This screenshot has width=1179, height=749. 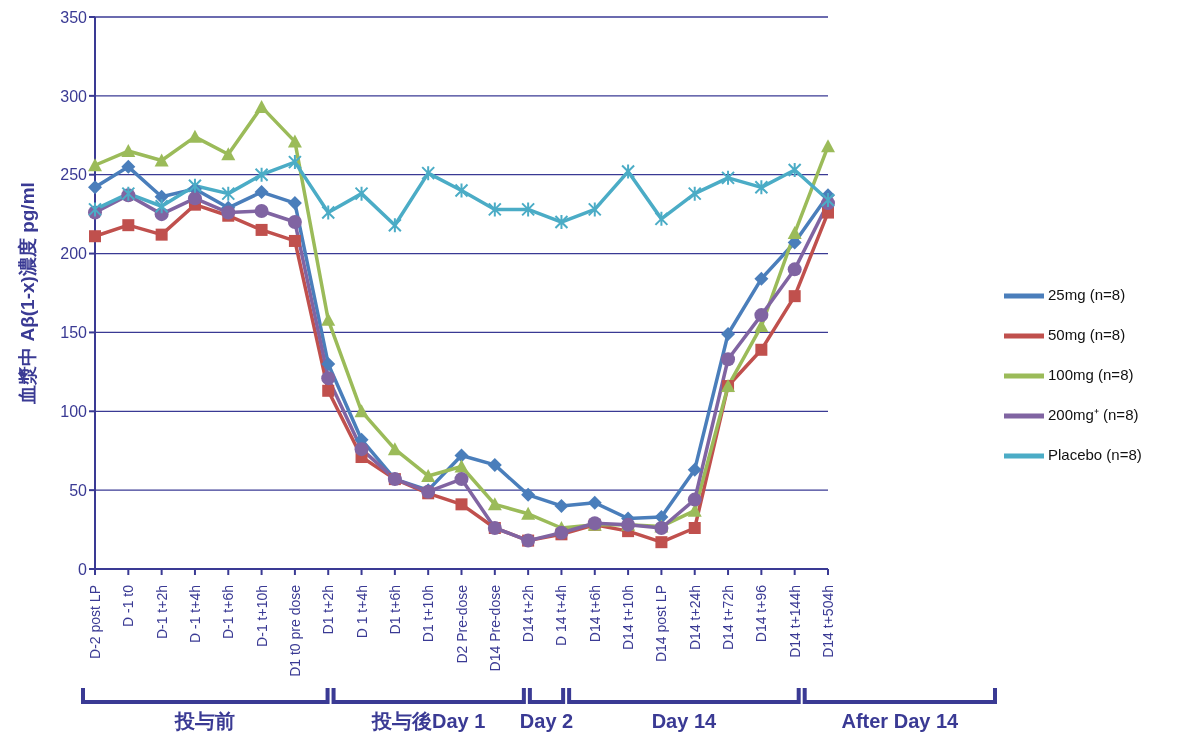 What do you see at coordinates (394, 610) in the screenshot?
I see `x-tick-label: D1 t+6h` at bounding box center [394, 610].